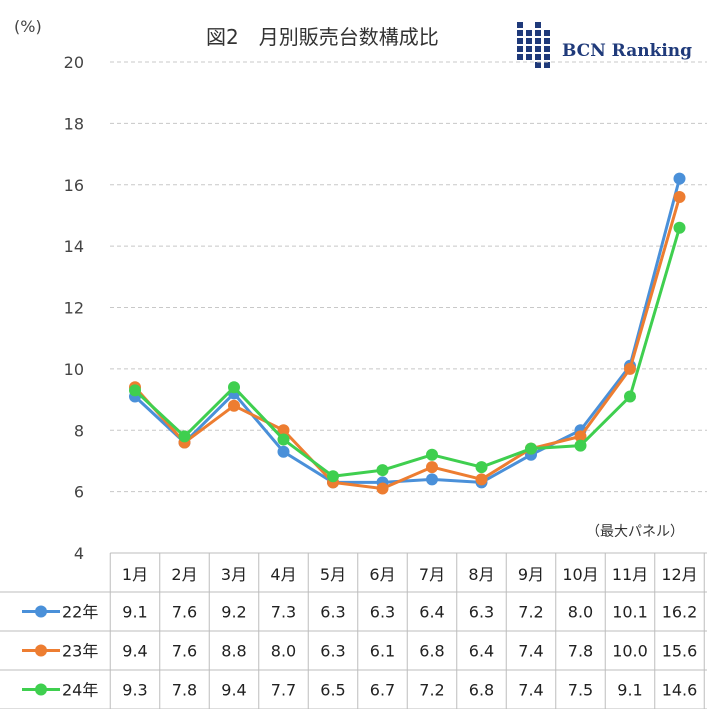 The height and width of the screenshot is (709, 709). Describe the element at coordinates (79, 553) in the screenshot. I see `y-tick-label: 4` at that location.